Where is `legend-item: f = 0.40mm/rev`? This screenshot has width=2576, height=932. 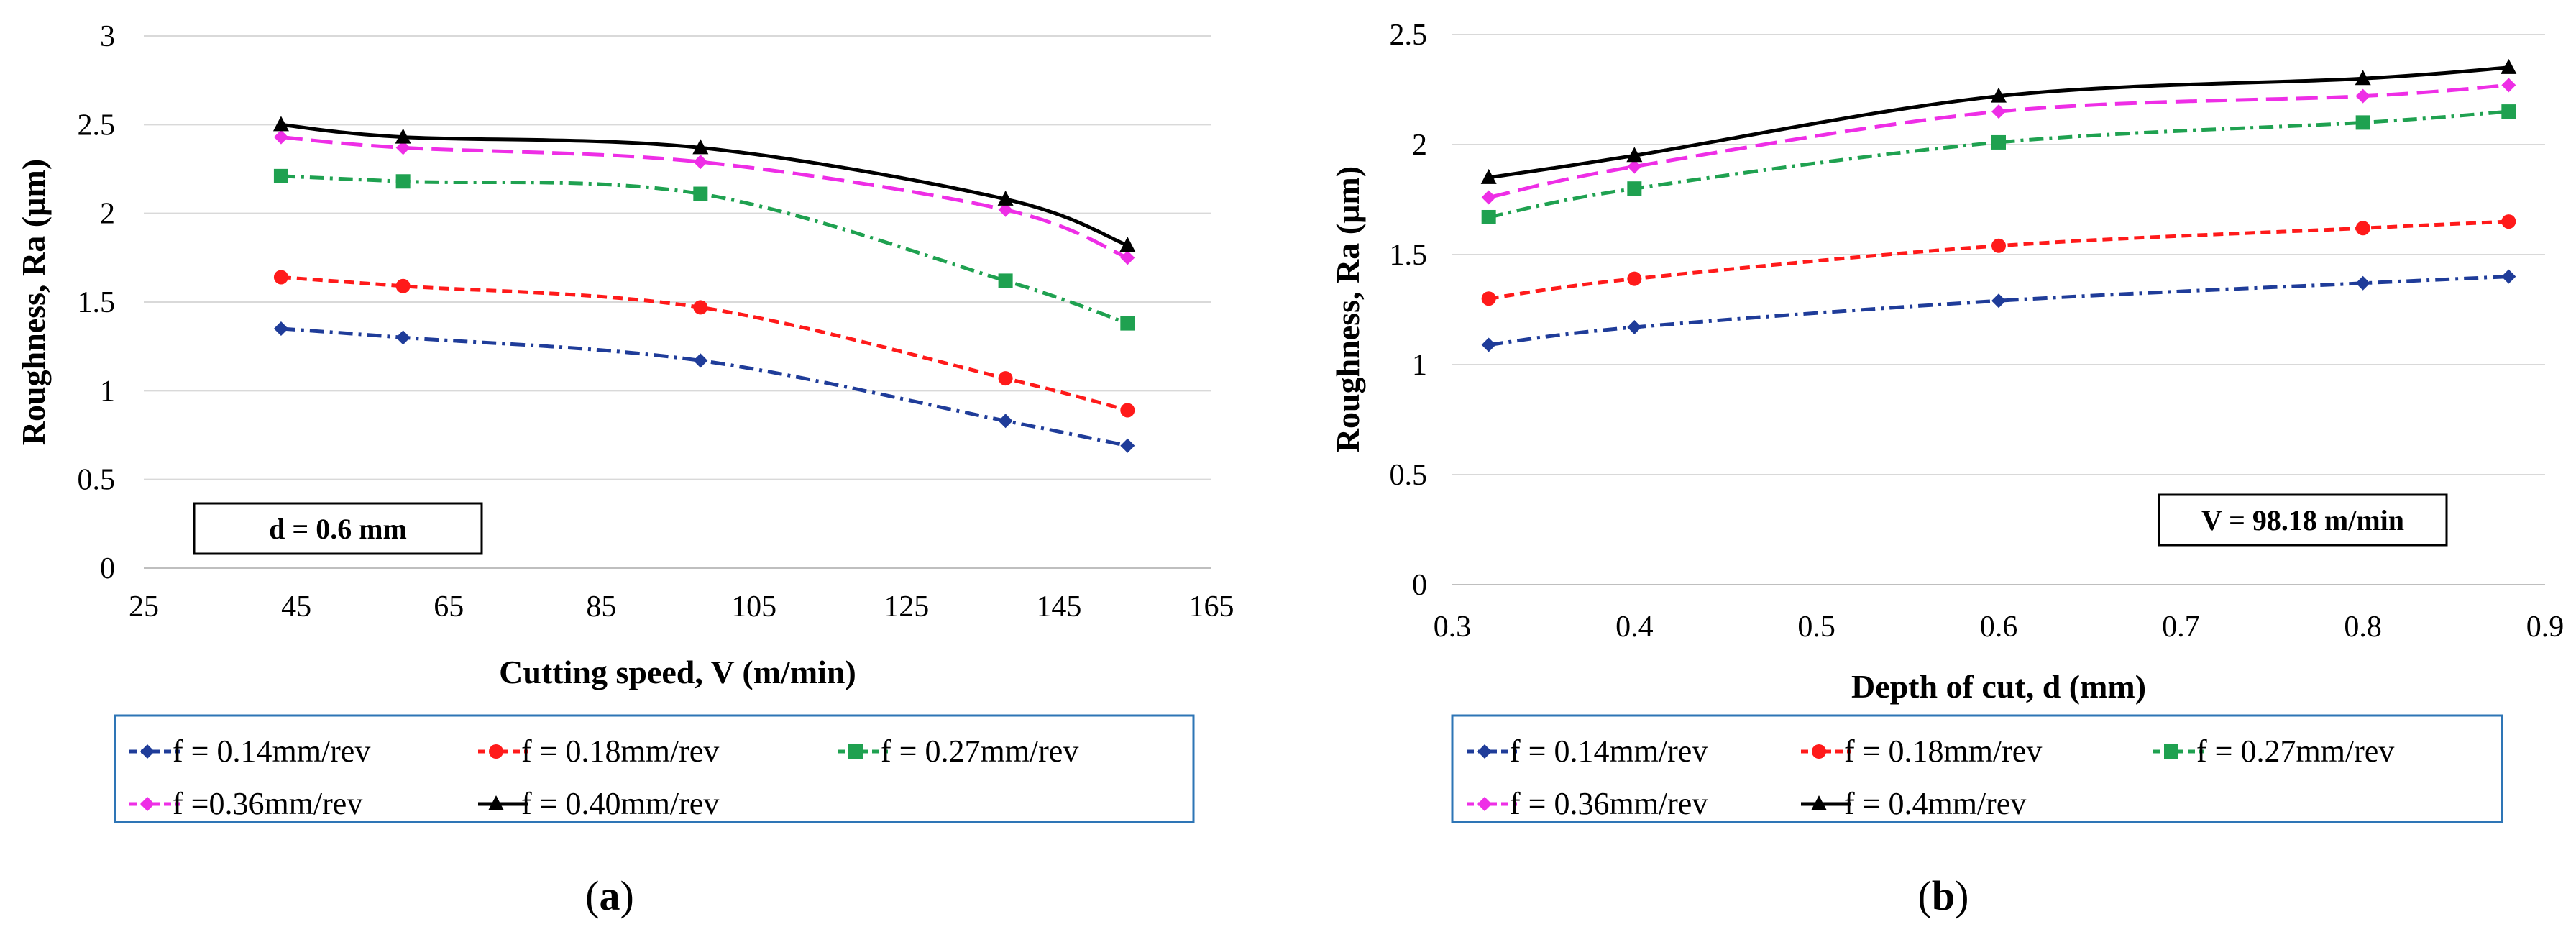
legend-item: f = 0.40mm/rev is located at coordinates (598, 803).